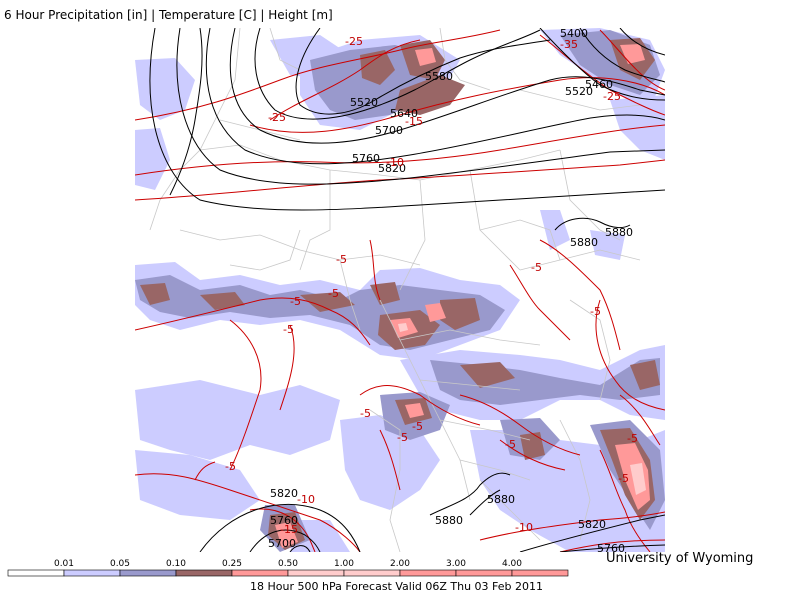  Describe the element at coordinates (288, 564) in the screenshot. I see `scale-tick-label: 0.50` at that location.